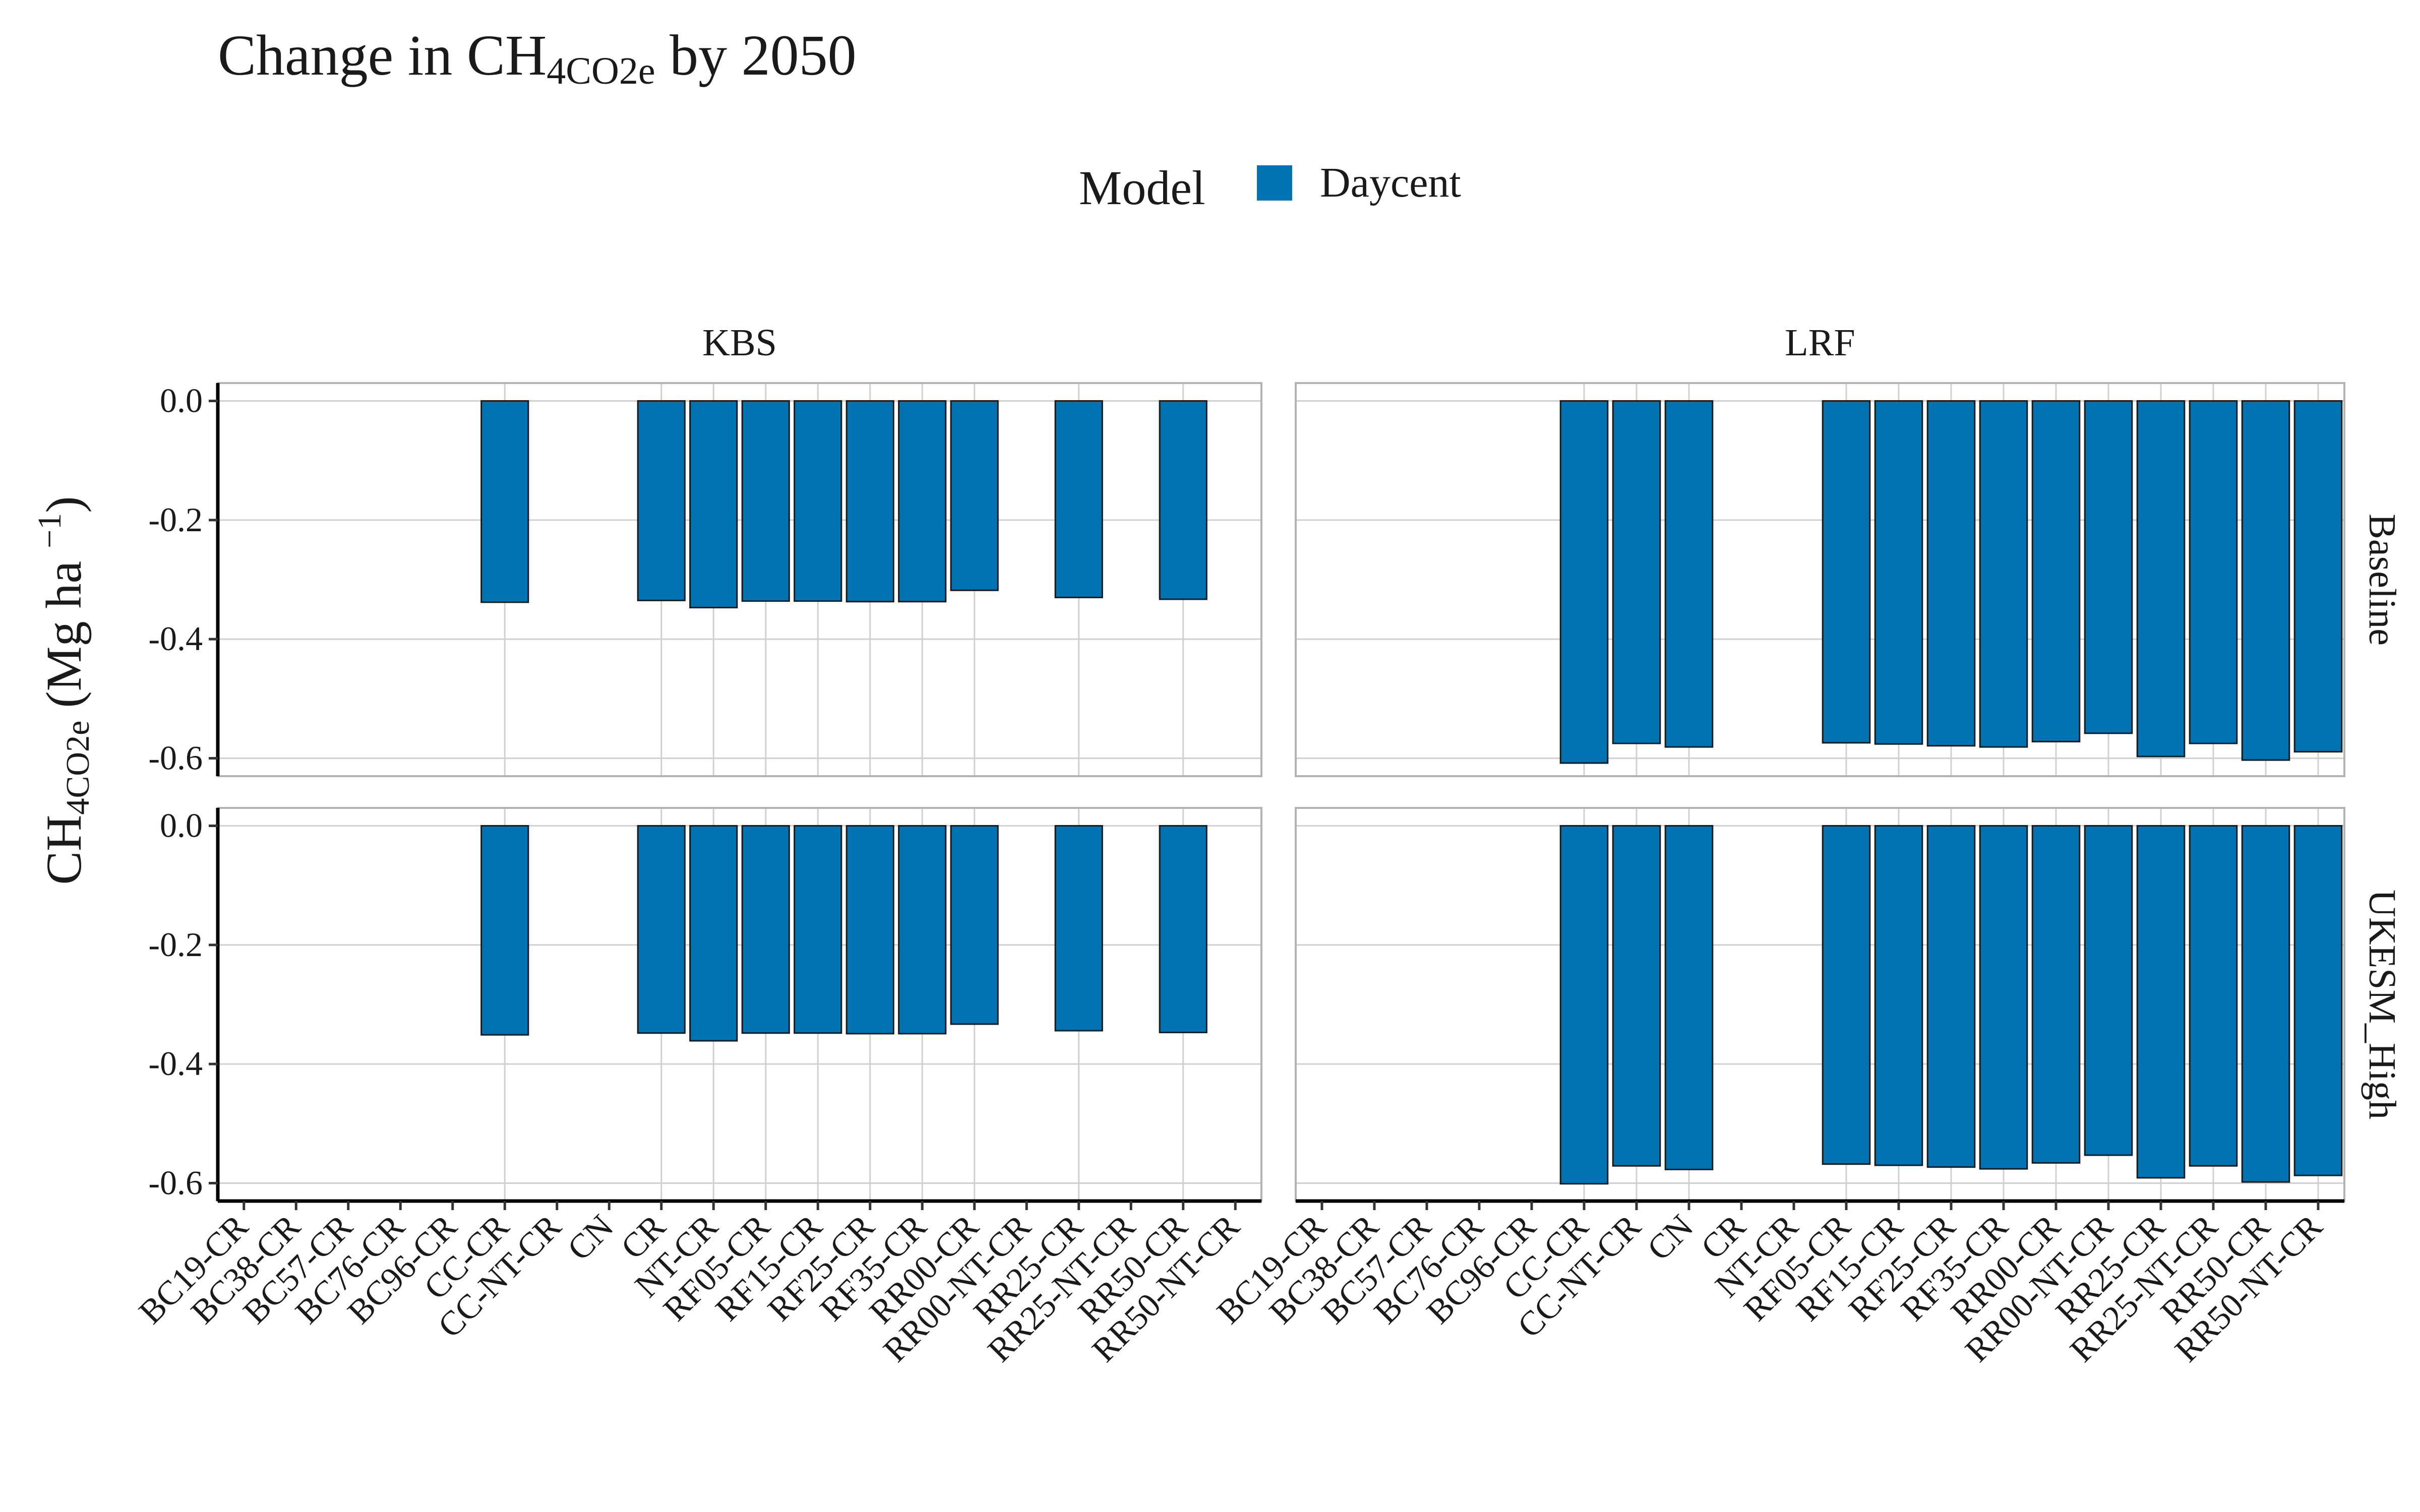 The width and height of the screenshot is (2420, 1512). Describe the element at coordinates (64, 504) in the screenshot. I see `y-axis-label-suffix: )` at that location.